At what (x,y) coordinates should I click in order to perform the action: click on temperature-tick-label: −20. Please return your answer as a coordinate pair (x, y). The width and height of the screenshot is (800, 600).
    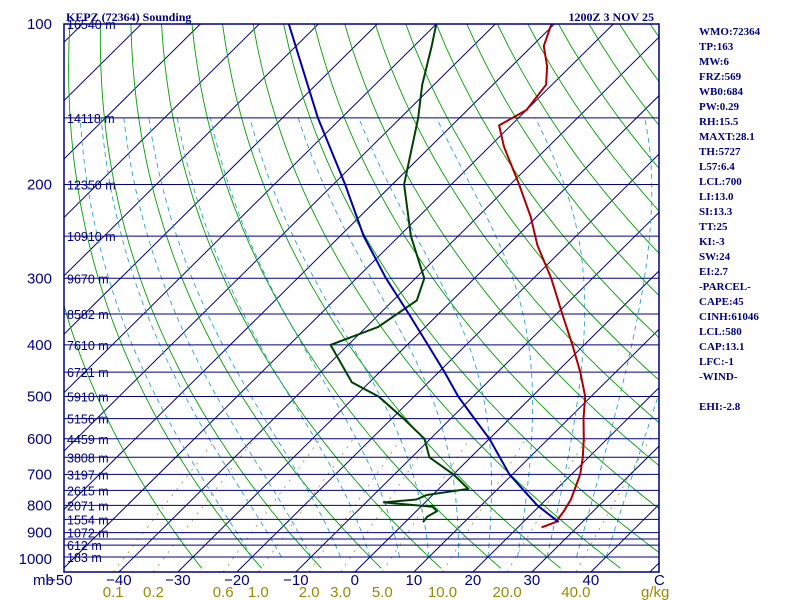
    Looking at the image, I should click on (236, 580).